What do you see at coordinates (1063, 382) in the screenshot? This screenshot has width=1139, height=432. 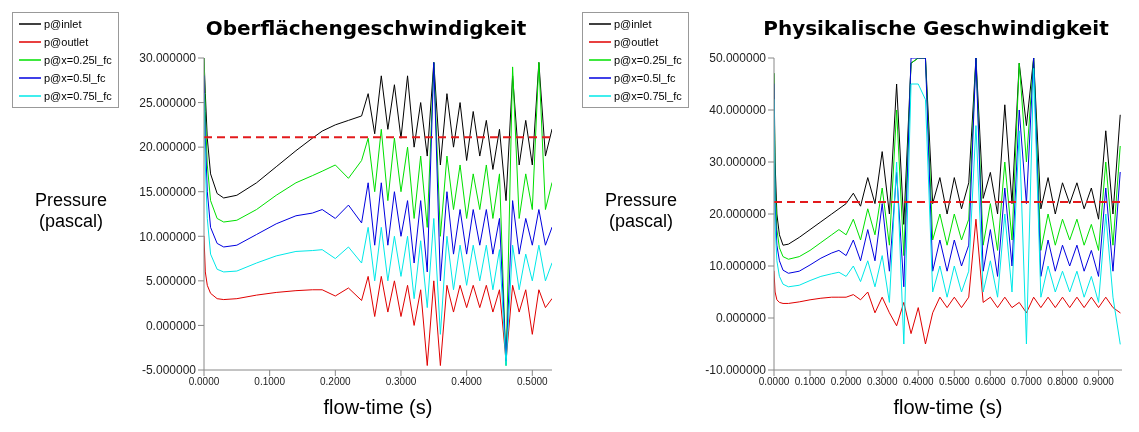 I see `x-tick-label: 0.8000` at bounding box center [1063, 382].